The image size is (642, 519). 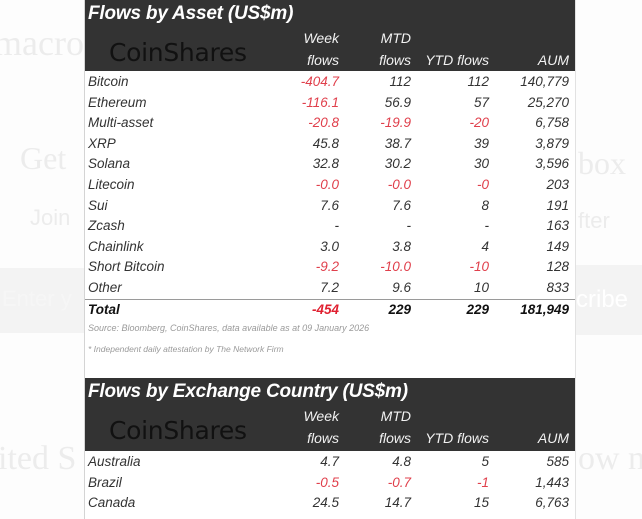 What do you see at coordinates (327, 184) in the screenshot?
I see `week-flows-value: -0.0` at bounding box center [327, 184].